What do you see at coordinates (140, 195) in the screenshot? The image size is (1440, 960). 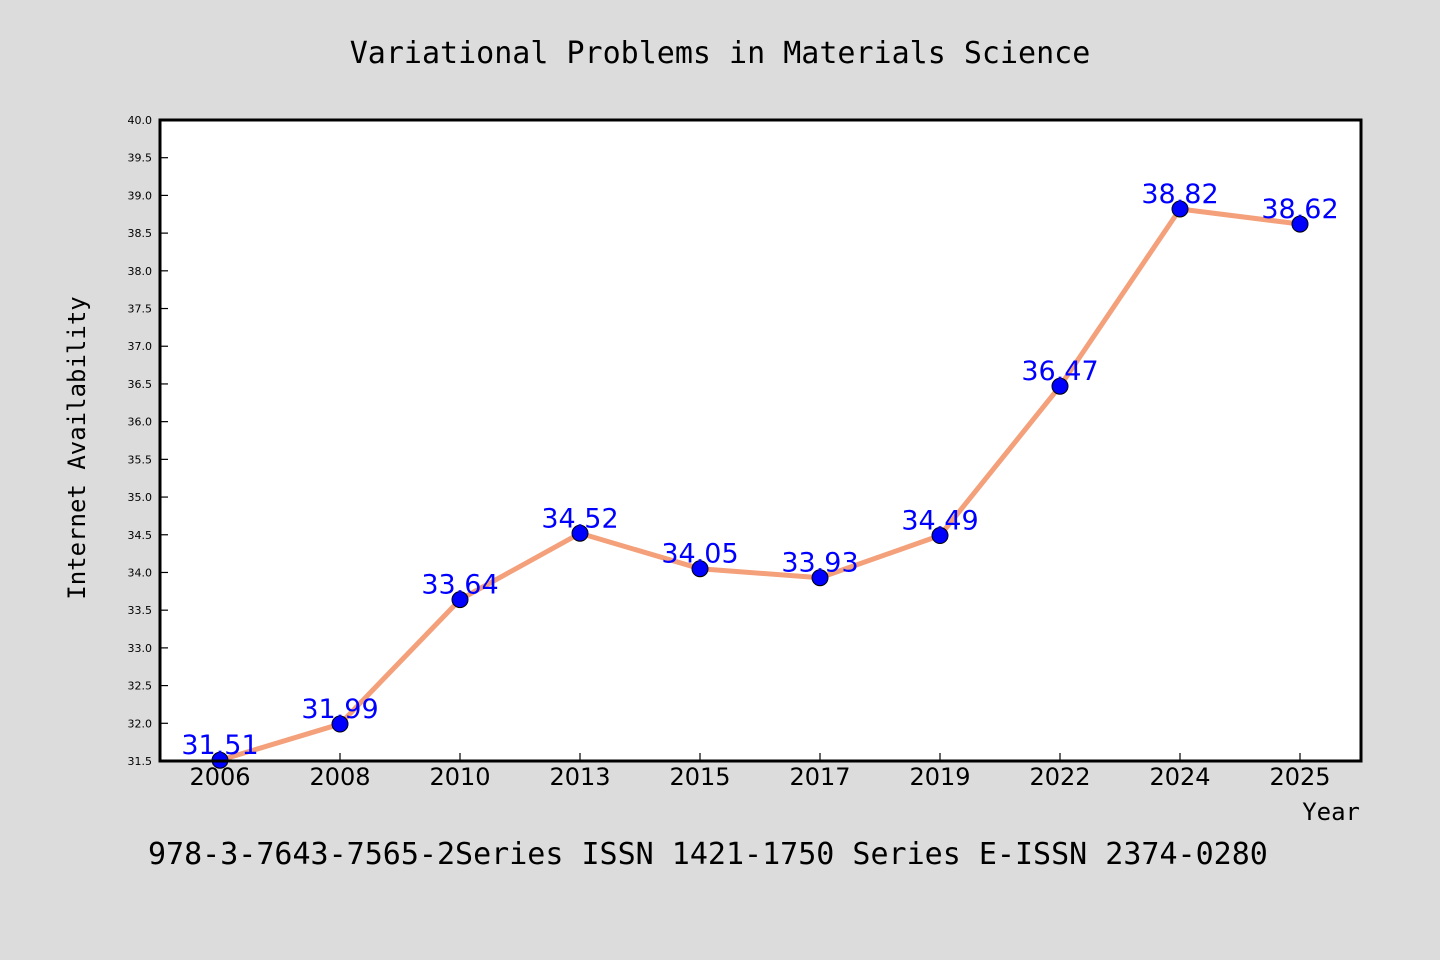 I see `y-tick-label: 39.0` at bounding box center [140, 195].